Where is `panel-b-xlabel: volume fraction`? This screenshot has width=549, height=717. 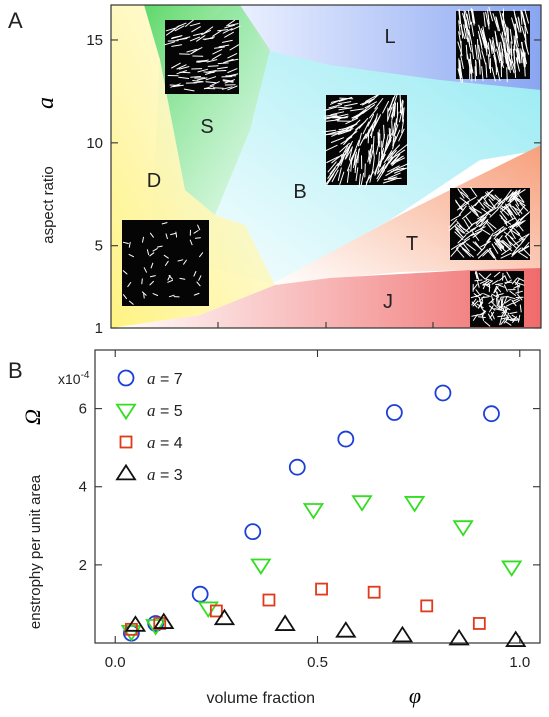 panel-b-xlabel: volume fraction is located at coordinates (261, 698).